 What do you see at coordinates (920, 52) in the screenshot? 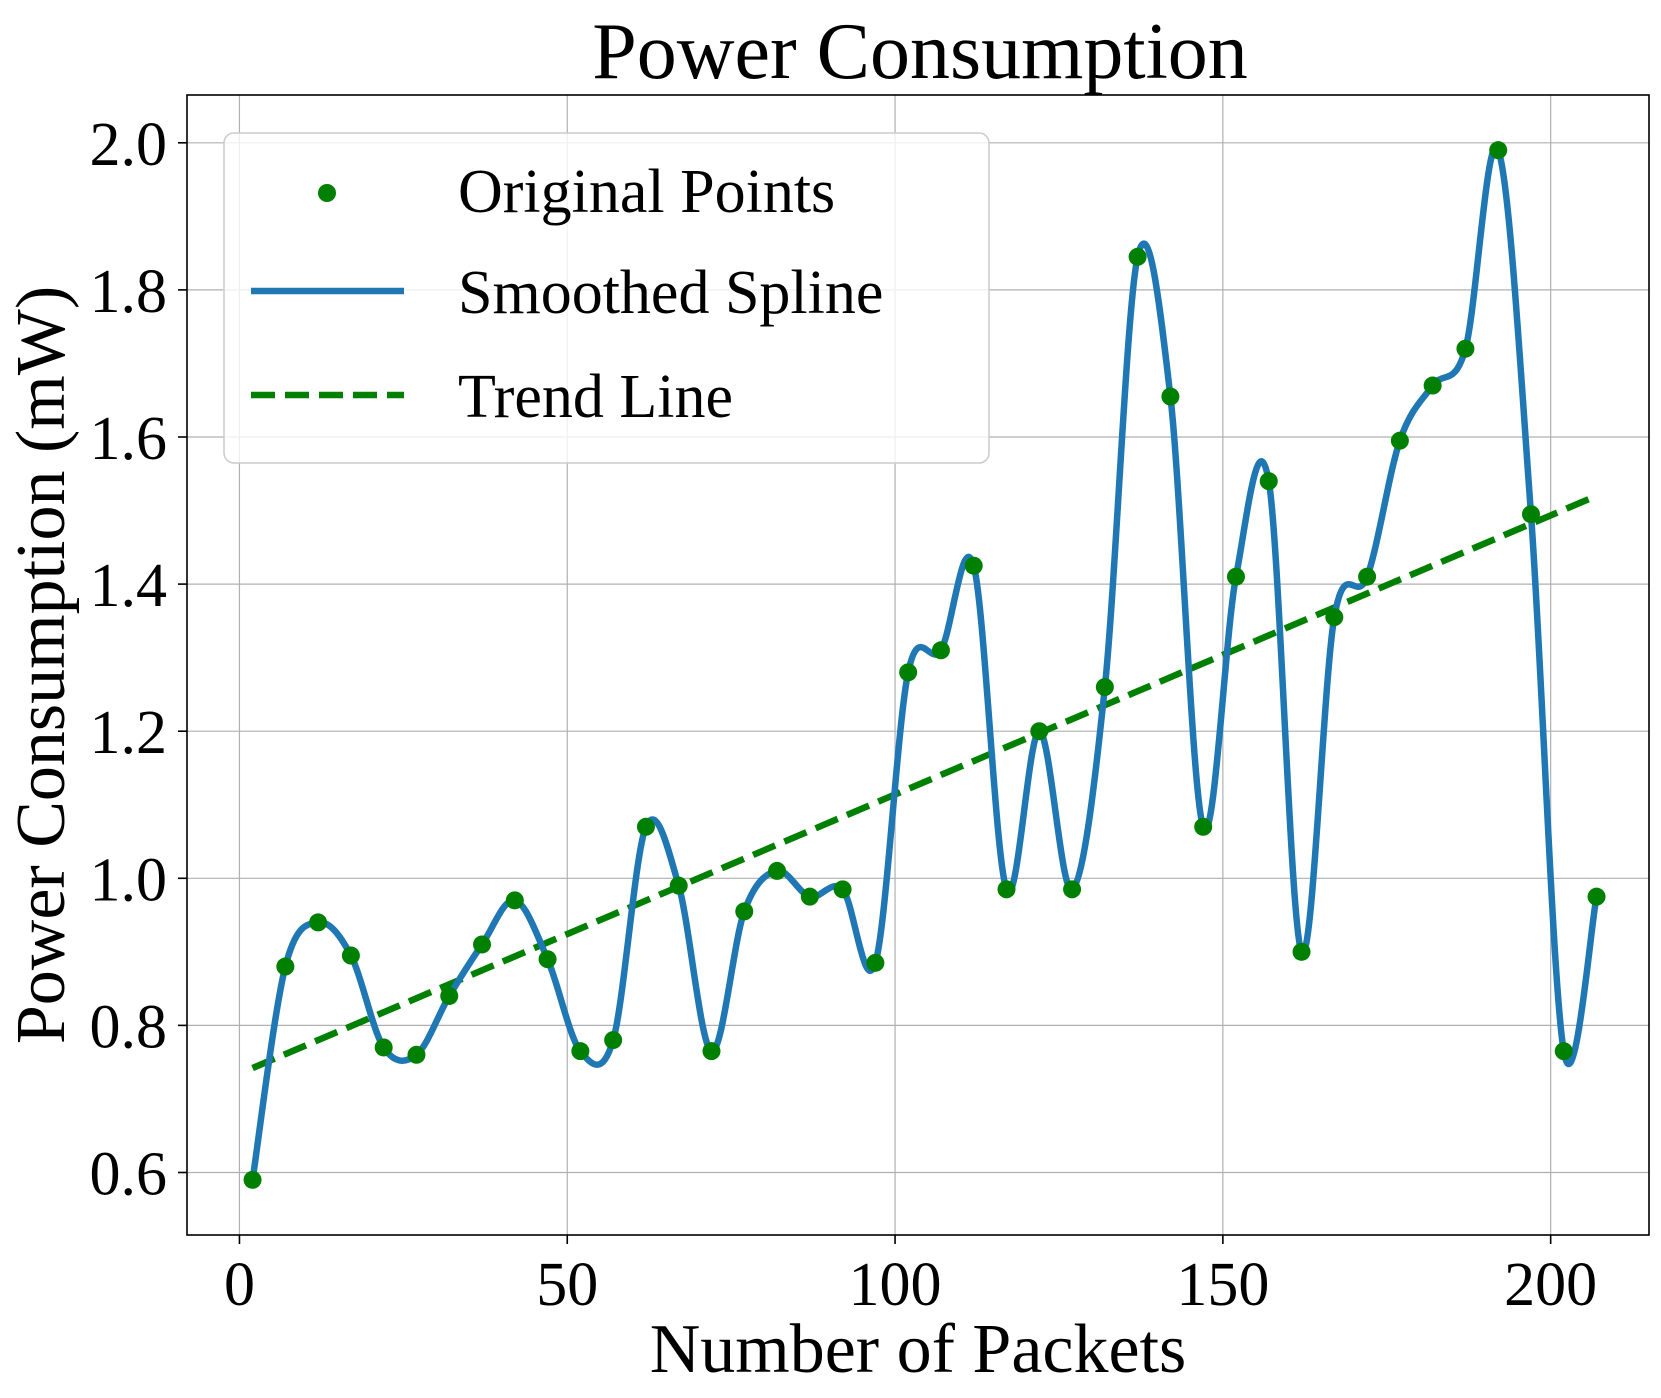
I see `chart-title: Power Consumption` at bounding box center [920, 52].